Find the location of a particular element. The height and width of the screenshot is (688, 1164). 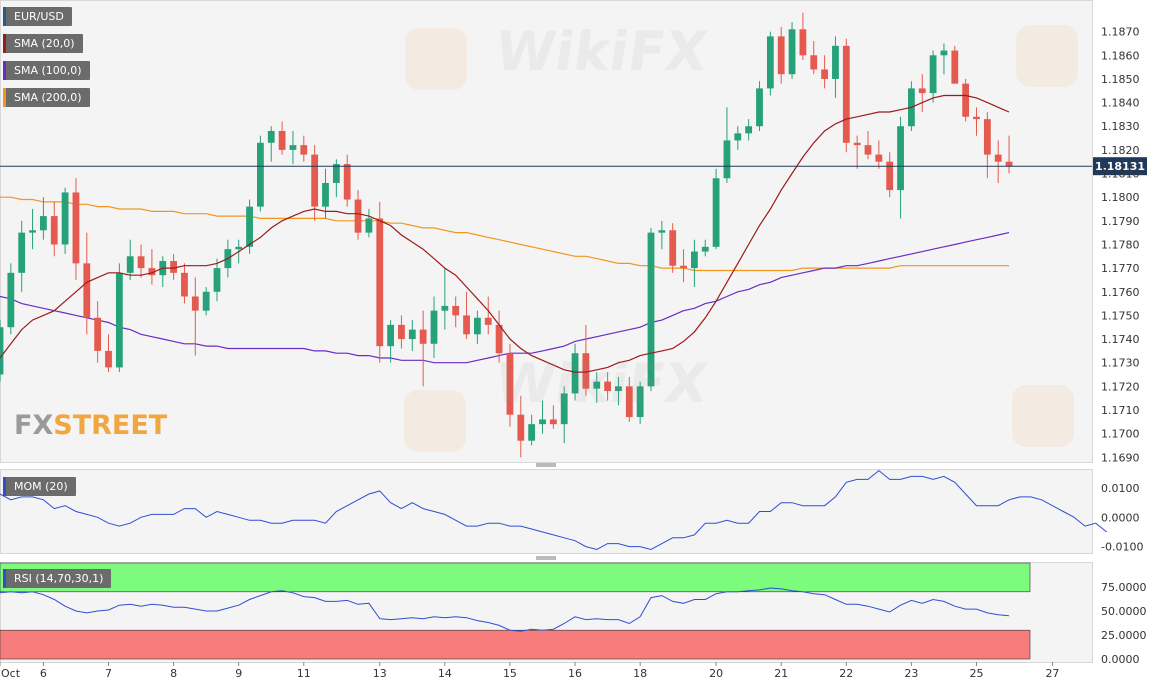

legend-label: SMA (100,0) is located at coordinates (48, 70).